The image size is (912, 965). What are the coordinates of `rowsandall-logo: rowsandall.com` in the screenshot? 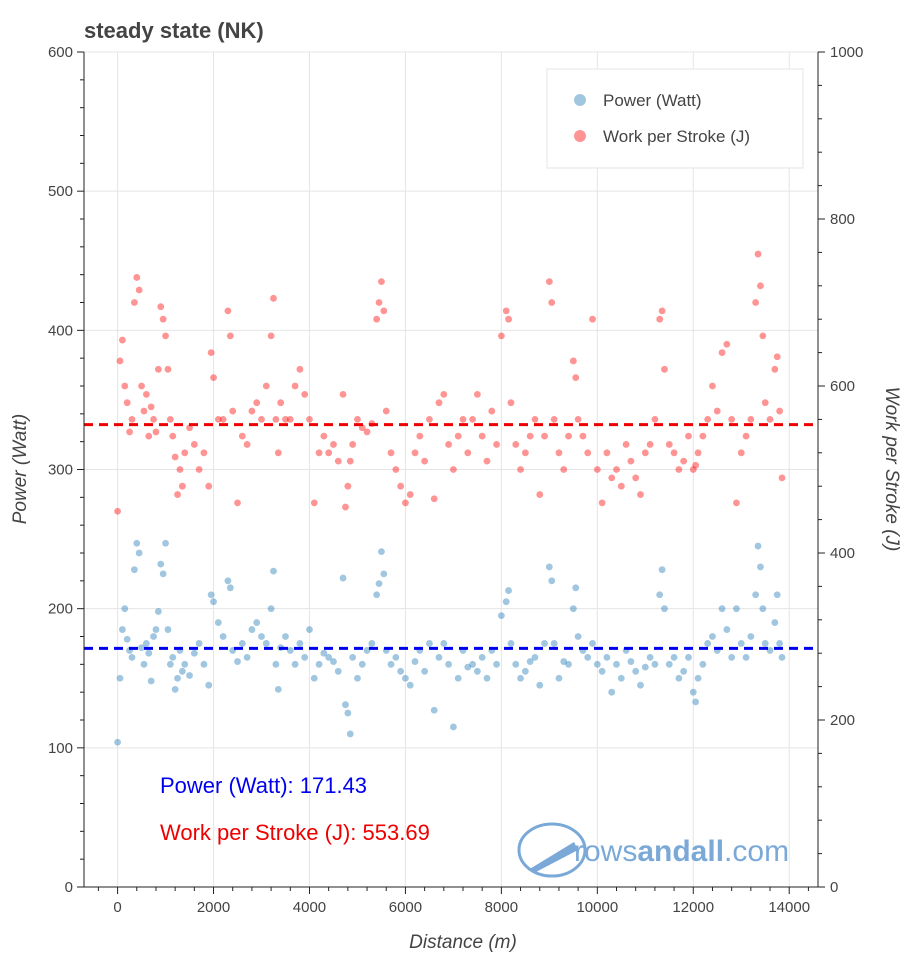 It's located at (653, 850).